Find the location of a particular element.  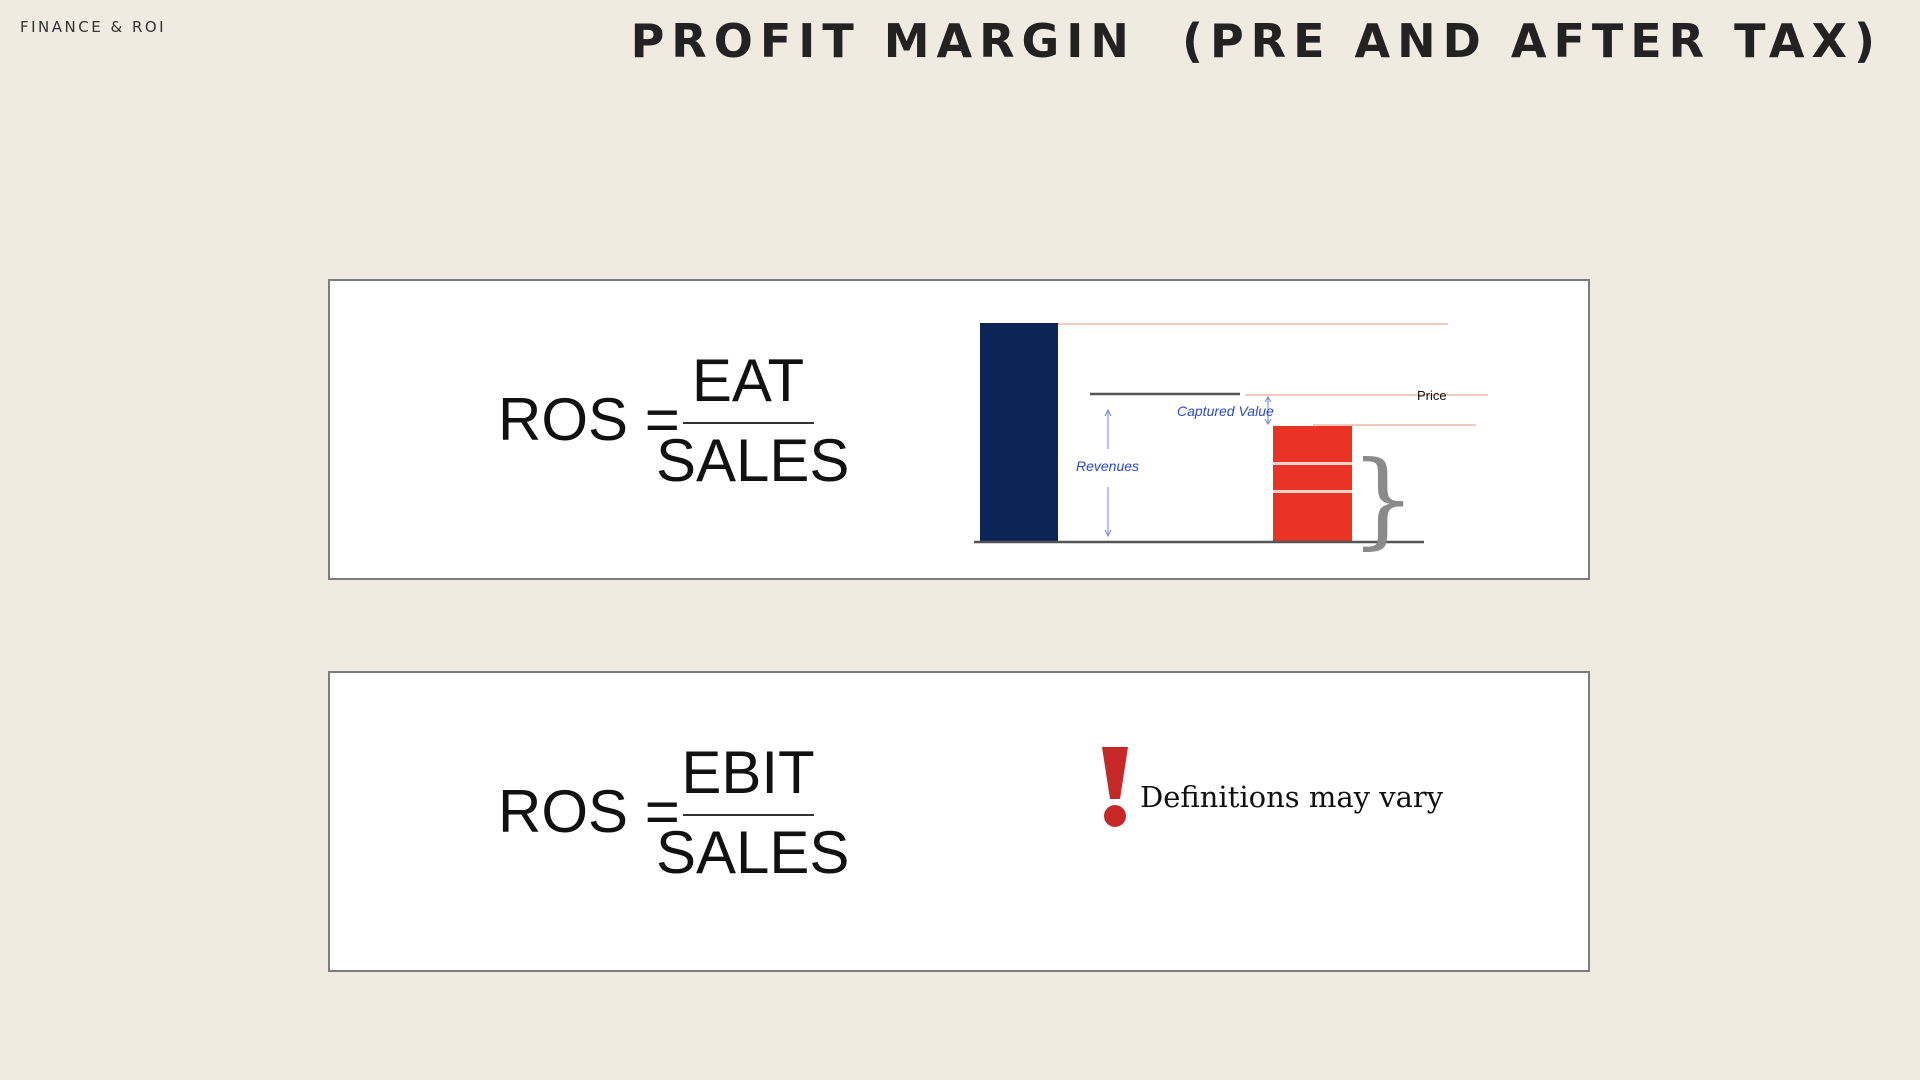

value-capture-diagram: } Price Captured Value Revenues is located at coordinates (1231, 441).